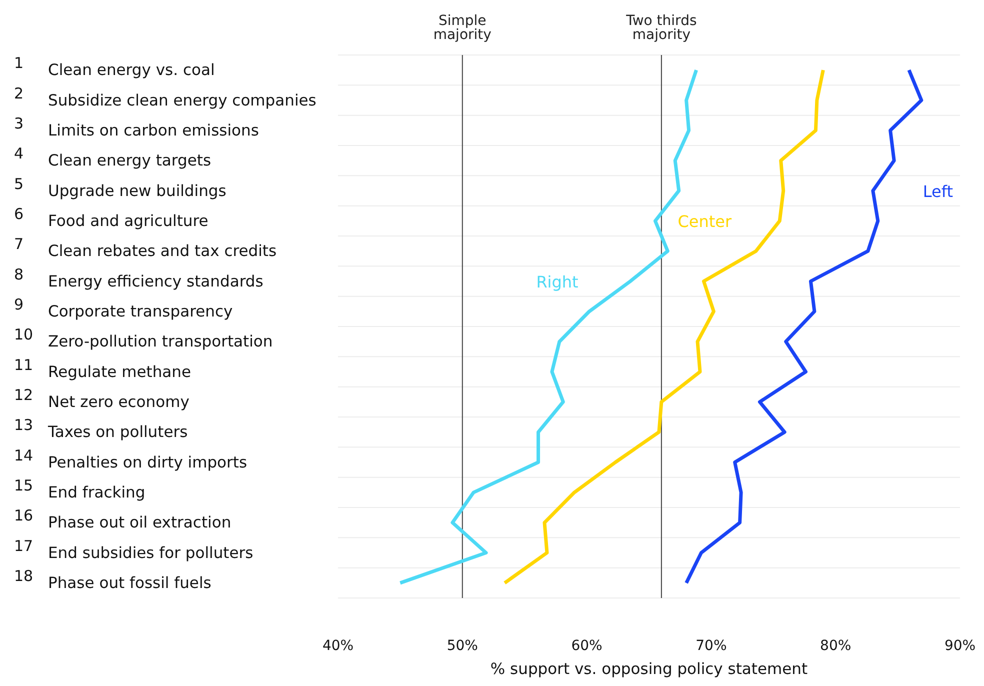  I want to click on y-tick-label: 12 Net zero economy, so click(102, 398).